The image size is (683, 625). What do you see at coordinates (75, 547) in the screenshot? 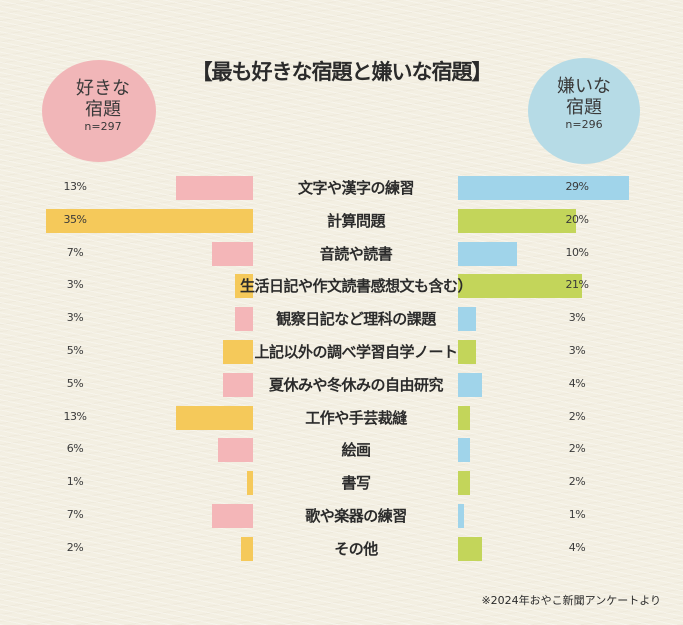
I see `like-percent: 2%` at bounding box center [75, 547].